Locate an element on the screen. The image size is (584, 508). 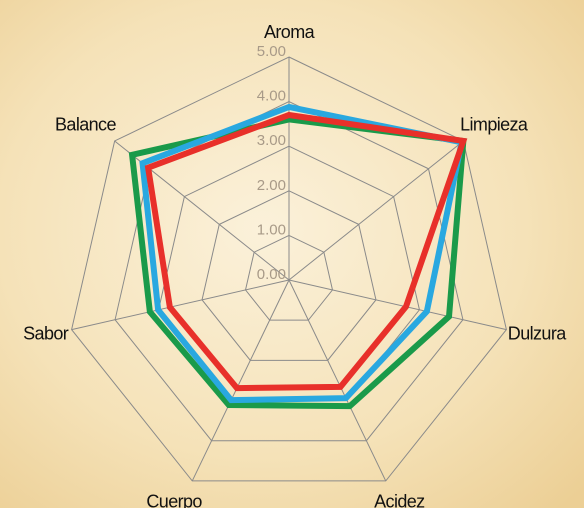
r-tick-label: 5.00 is located at coordinates (271, 51).